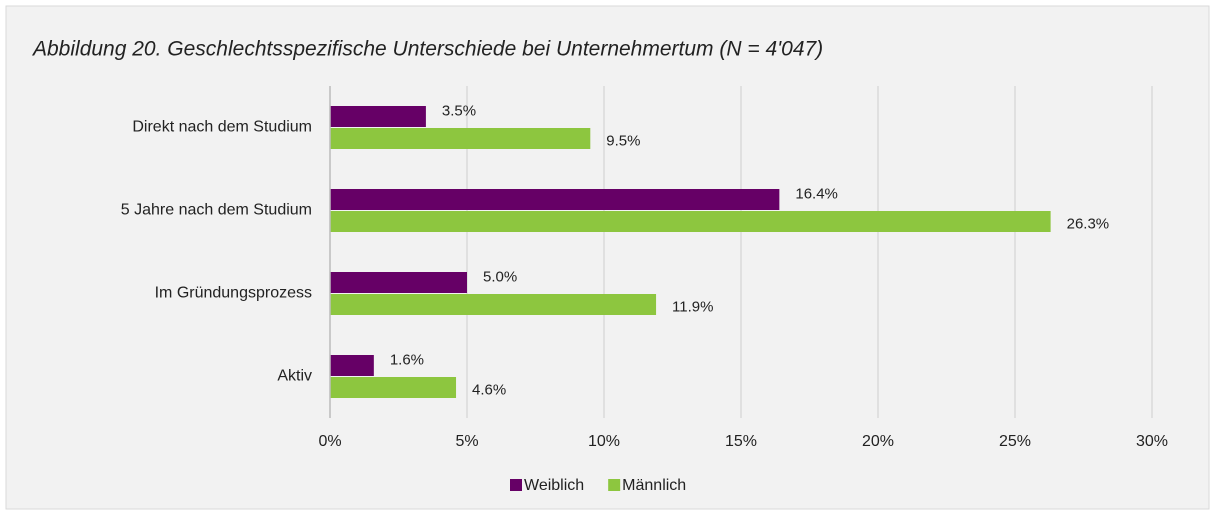 Image resolution: width=1215 pixels, height=515 pixels. I want to click on y-tick-label: Direkt nach dem Studium, so click(222, 127).